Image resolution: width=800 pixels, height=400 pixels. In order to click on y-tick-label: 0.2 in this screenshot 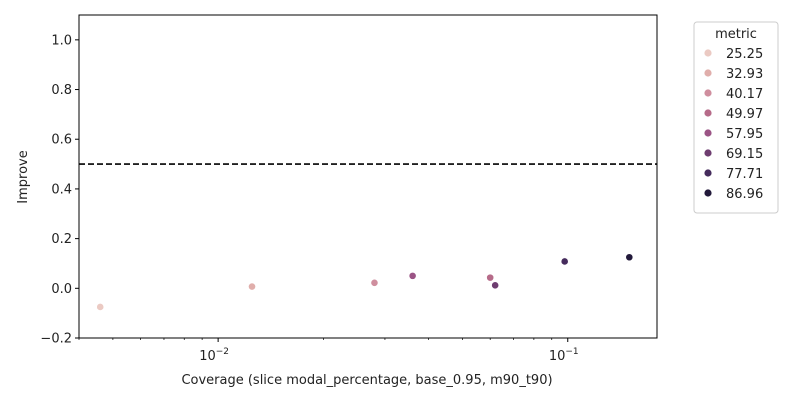, I will do `click(61, 239)`.